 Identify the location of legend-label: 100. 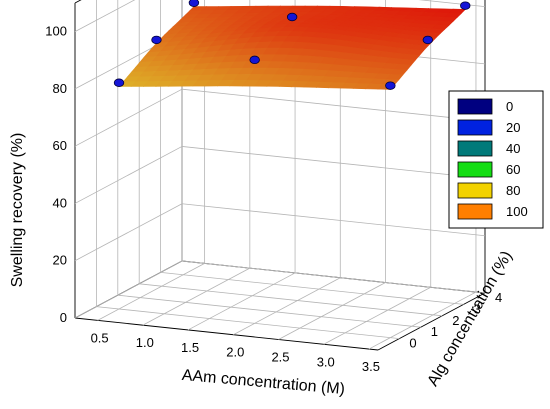
(517, 211).